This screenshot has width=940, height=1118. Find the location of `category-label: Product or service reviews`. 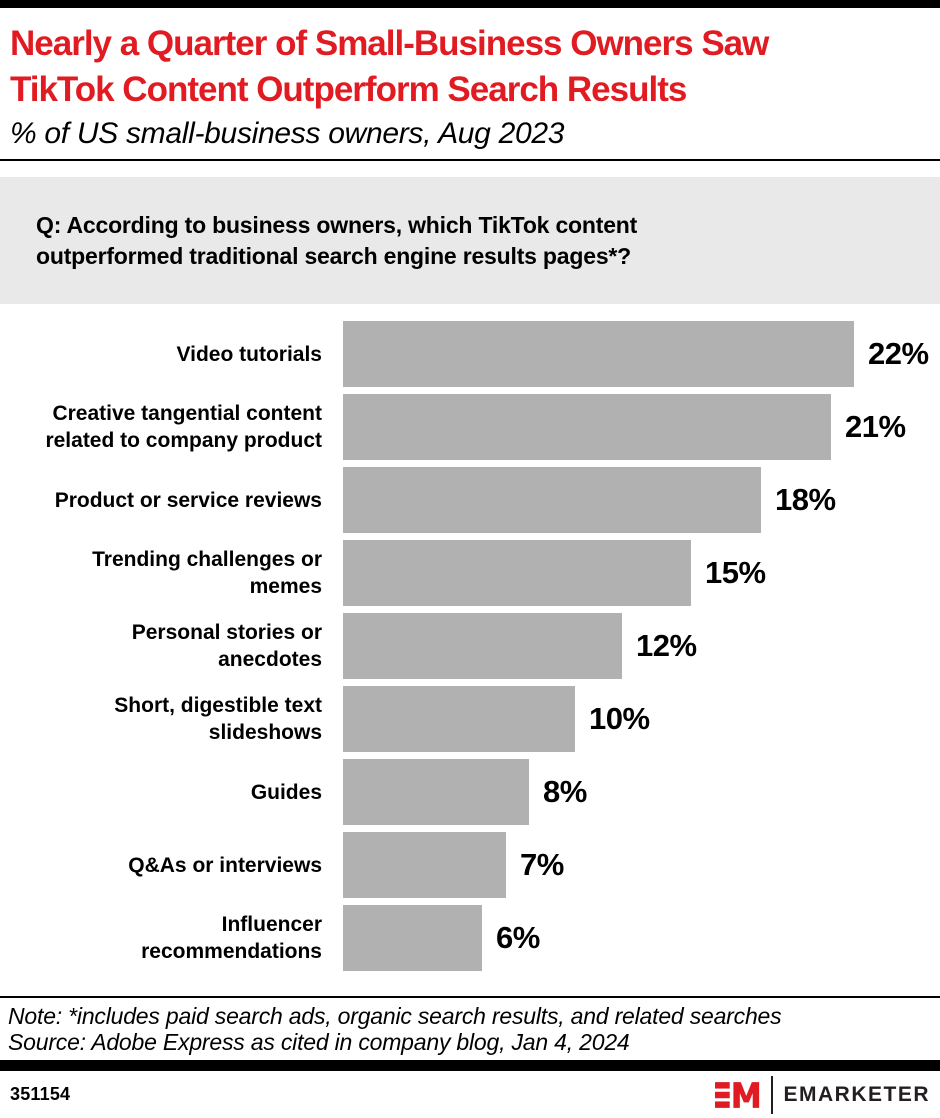

category-label: Product or service reviews is located at coordinates (188, 500).